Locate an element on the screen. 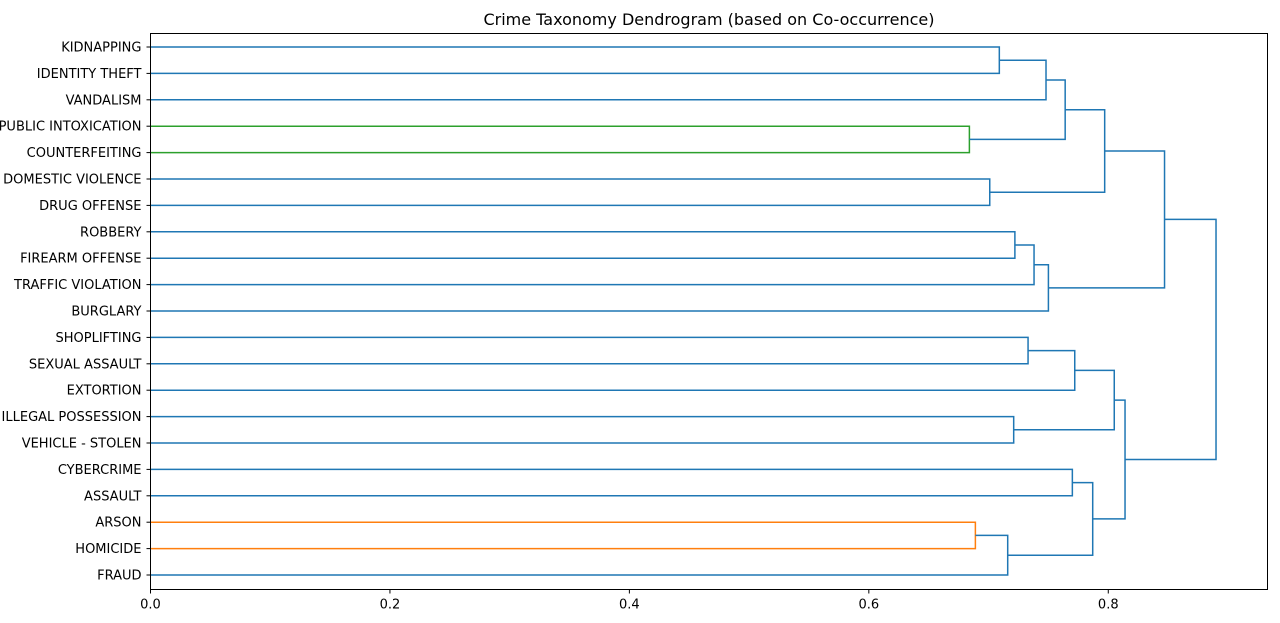  leaf-label: ROBBERY is located at coordinates (111, 232).